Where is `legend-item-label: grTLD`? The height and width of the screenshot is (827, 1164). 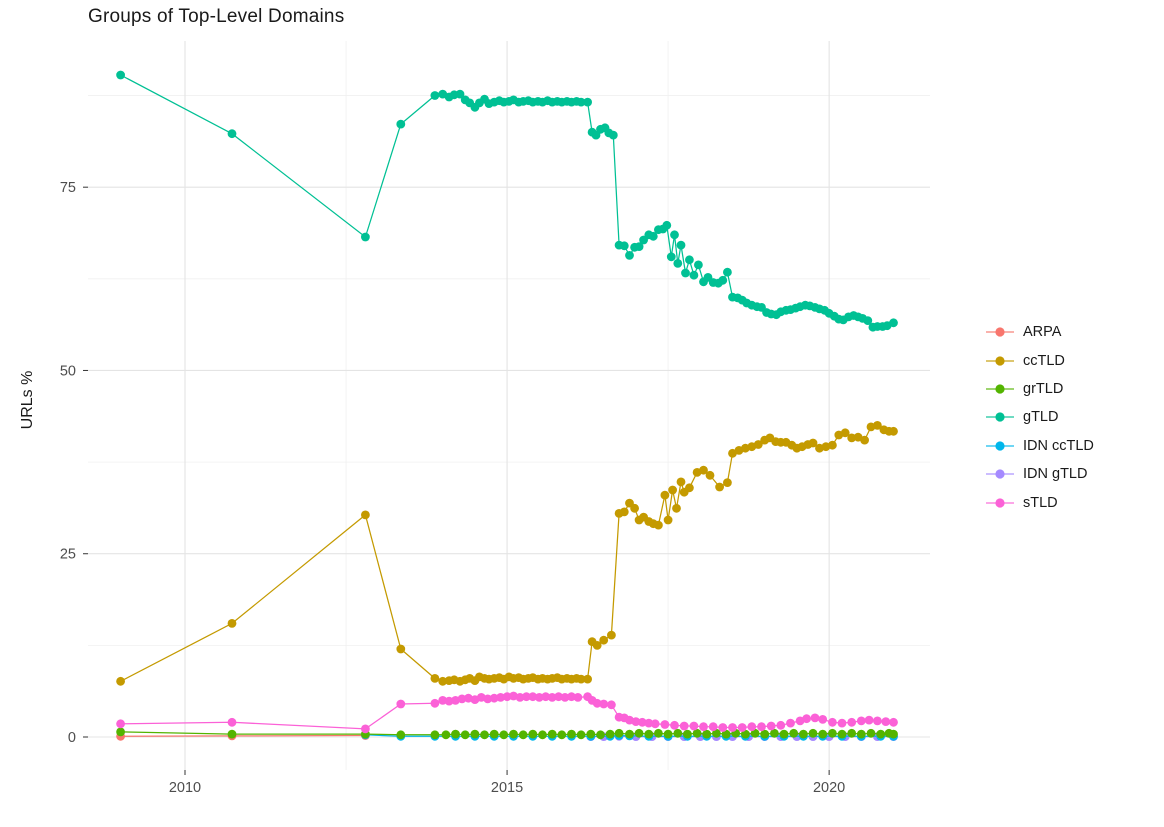
legend-item-label: grTLD is located at coordinates (1043, 388).